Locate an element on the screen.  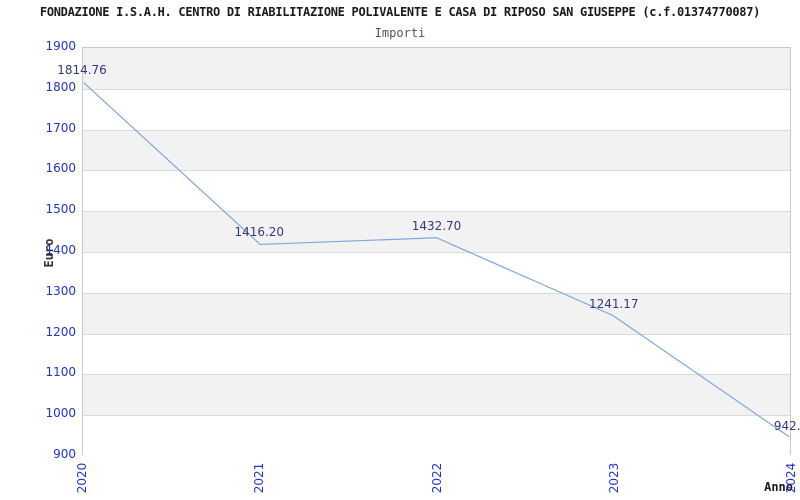
y-tick-label: 900 is located at coordinates (64, 454).